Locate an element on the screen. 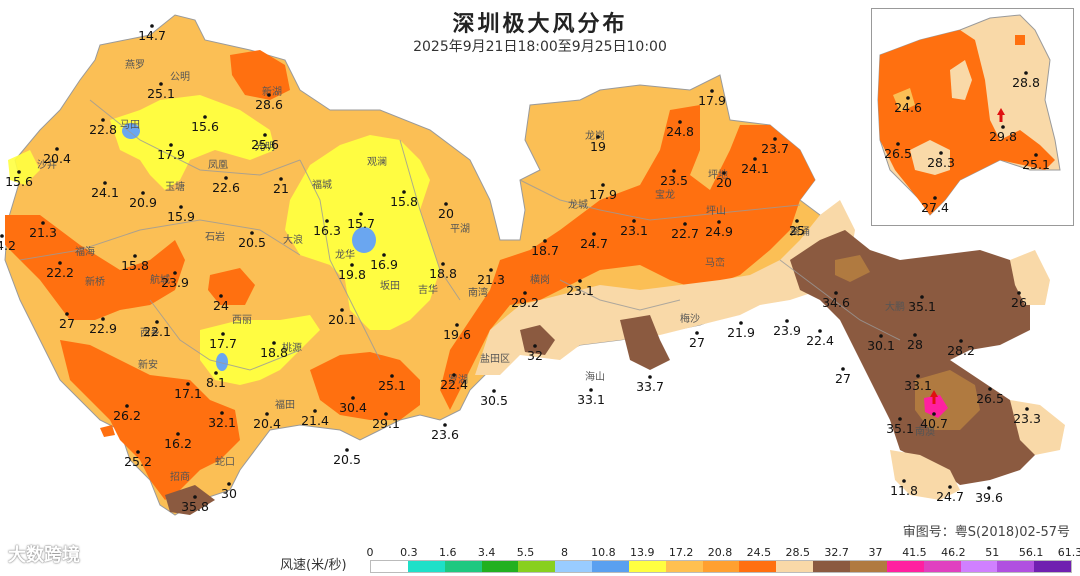 Image resolution: width=1080 pixels, height=576 pixels. station-value-label: 22.8 is located at coordinates (103, 129).